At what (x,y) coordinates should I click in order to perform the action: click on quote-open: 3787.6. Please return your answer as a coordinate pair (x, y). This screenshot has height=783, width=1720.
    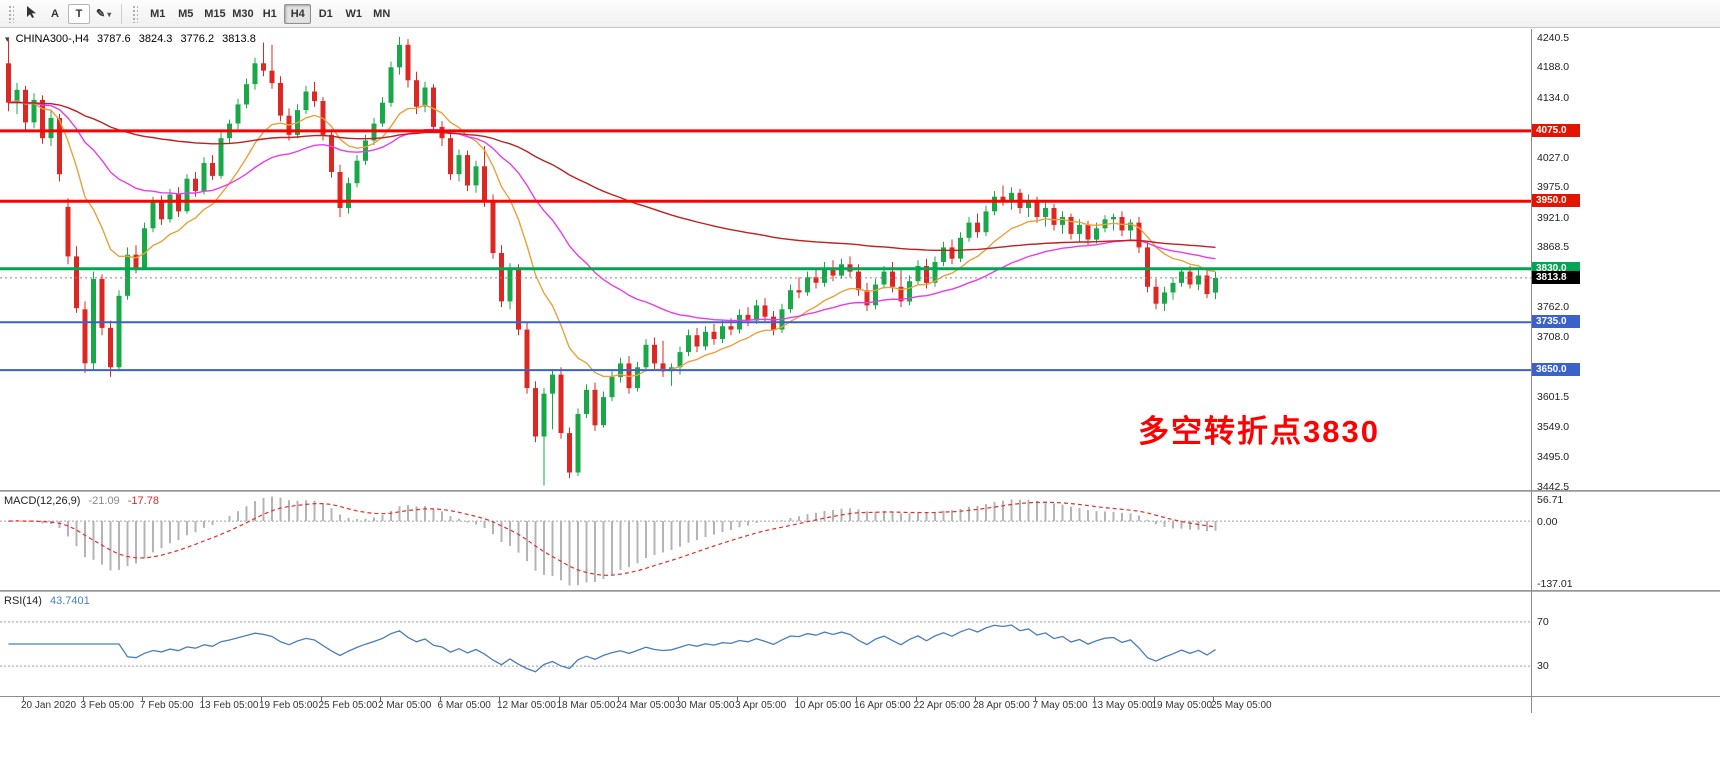
    Looking at the image, I should click on (114, 39).